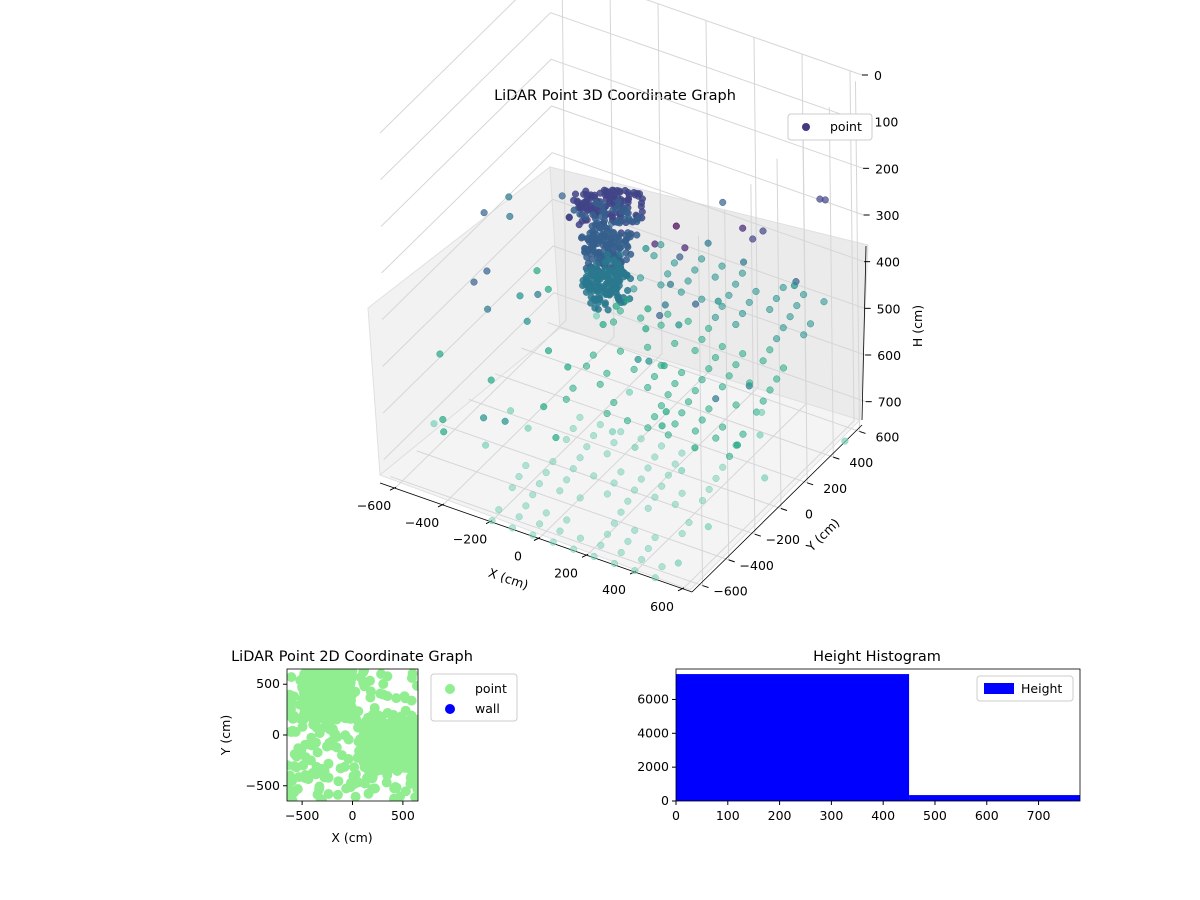 The width and height of the screenshot is (1200, 900). What do you see at coordinates (1039, 815) in the screenshot?
I see `hist-x-tick-label: 700` at bounding box center [1039, 815].